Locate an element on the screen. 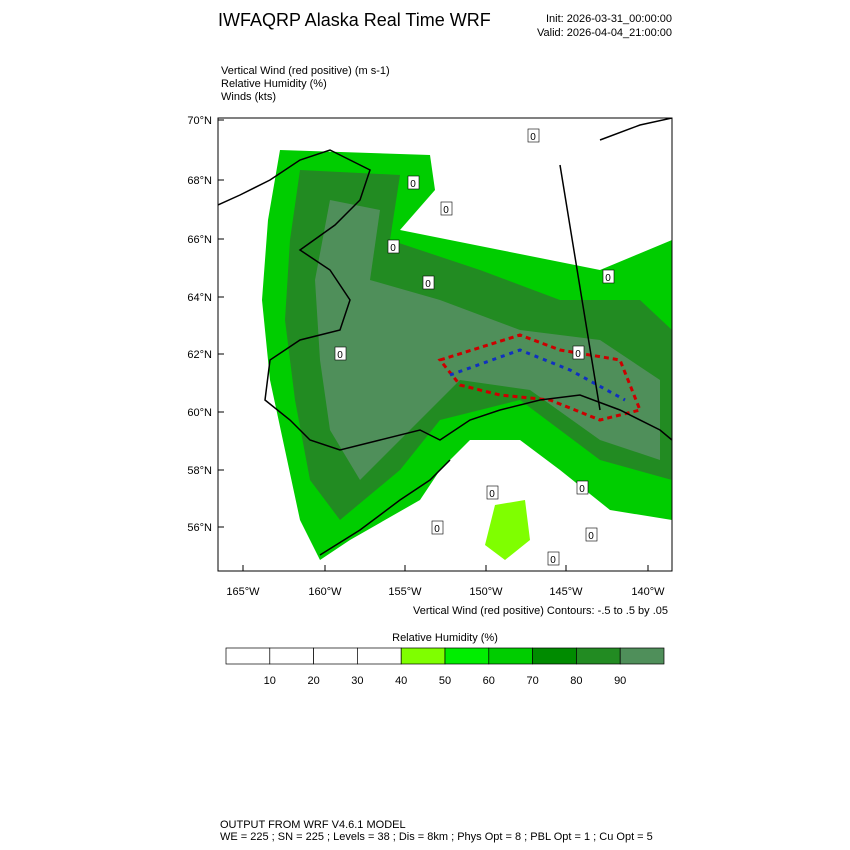  lon-label: 160°W is located at coordinates (325, 592).